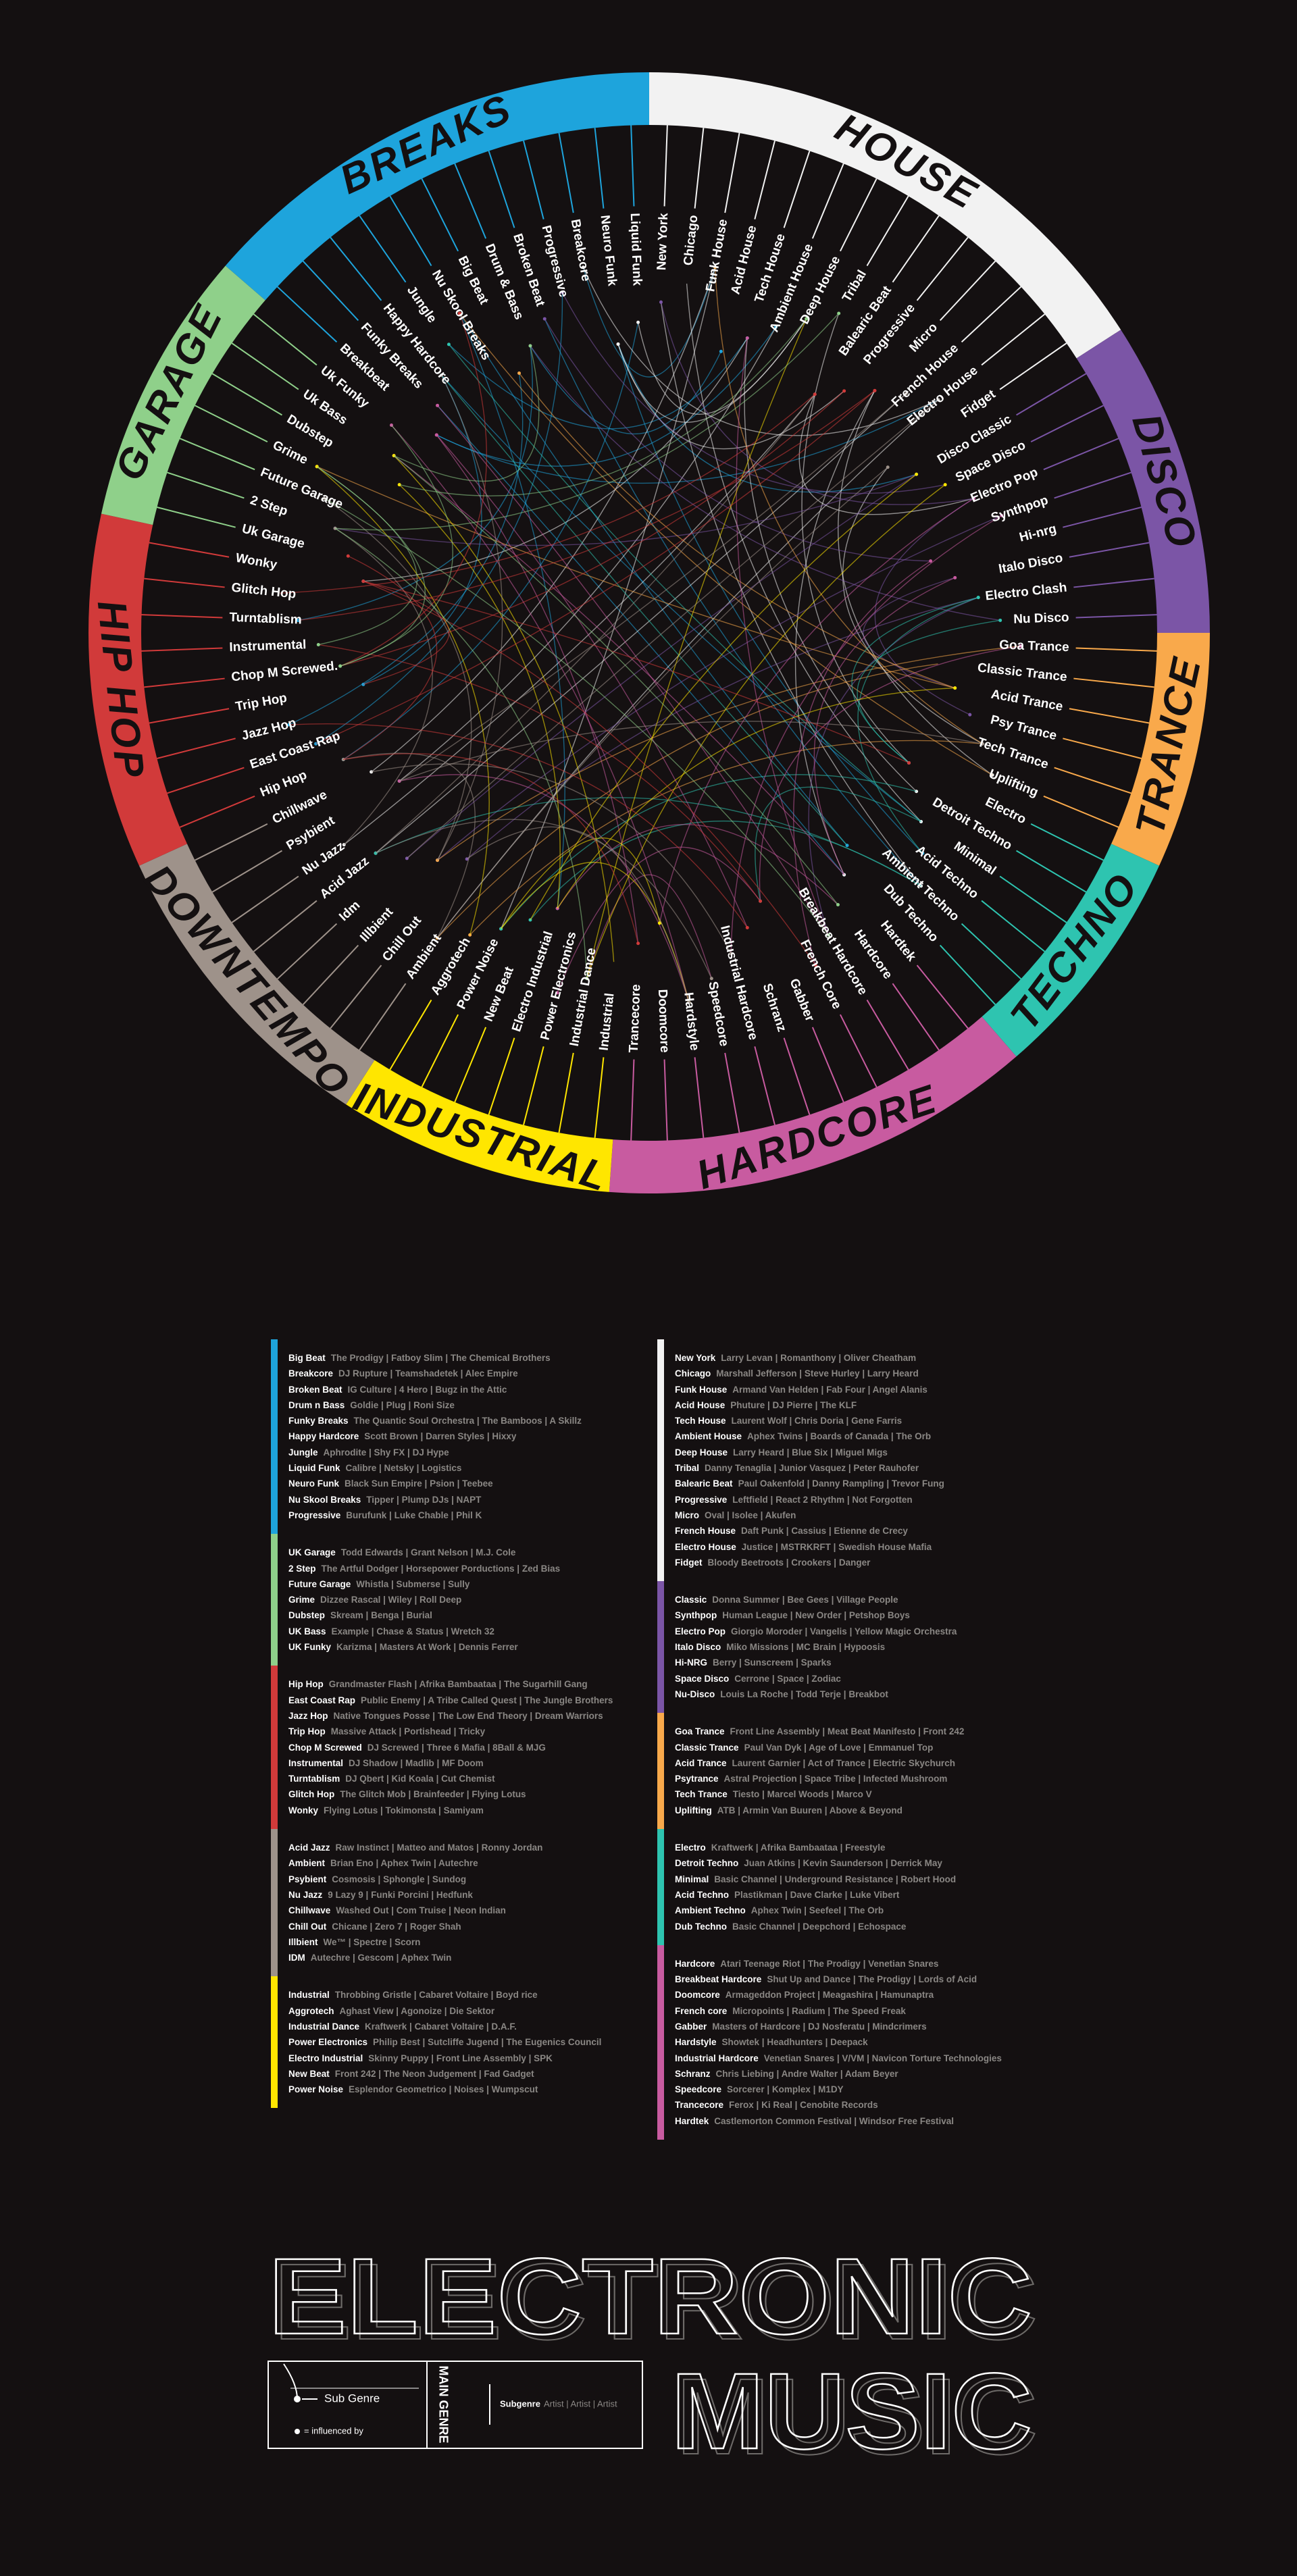 This screenshot has width=1297, height=2576. What do you see at coordinates (290, 453) in the screenshot?
I see `subgenre-label: Grime` at bounding box center [290, 453].